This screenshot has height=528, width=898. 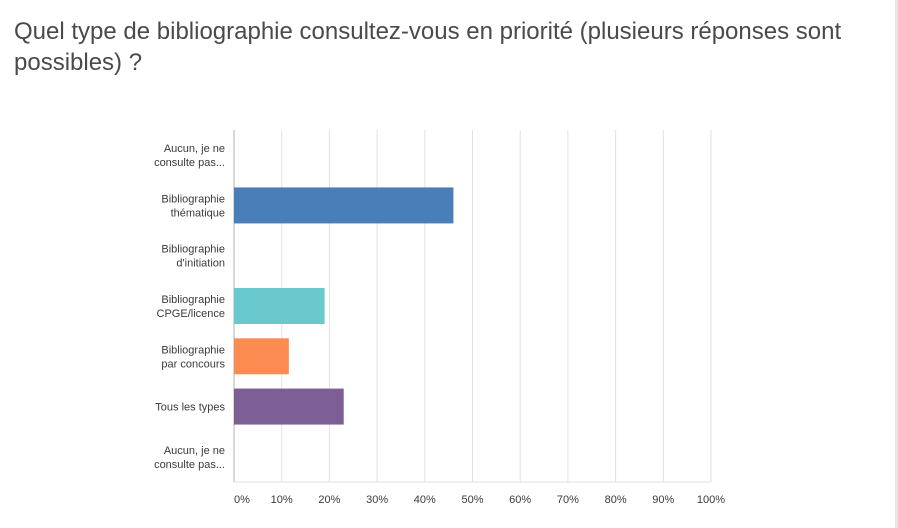 I want to click on x-tick-label: 80%, so click(x=616, y=500).